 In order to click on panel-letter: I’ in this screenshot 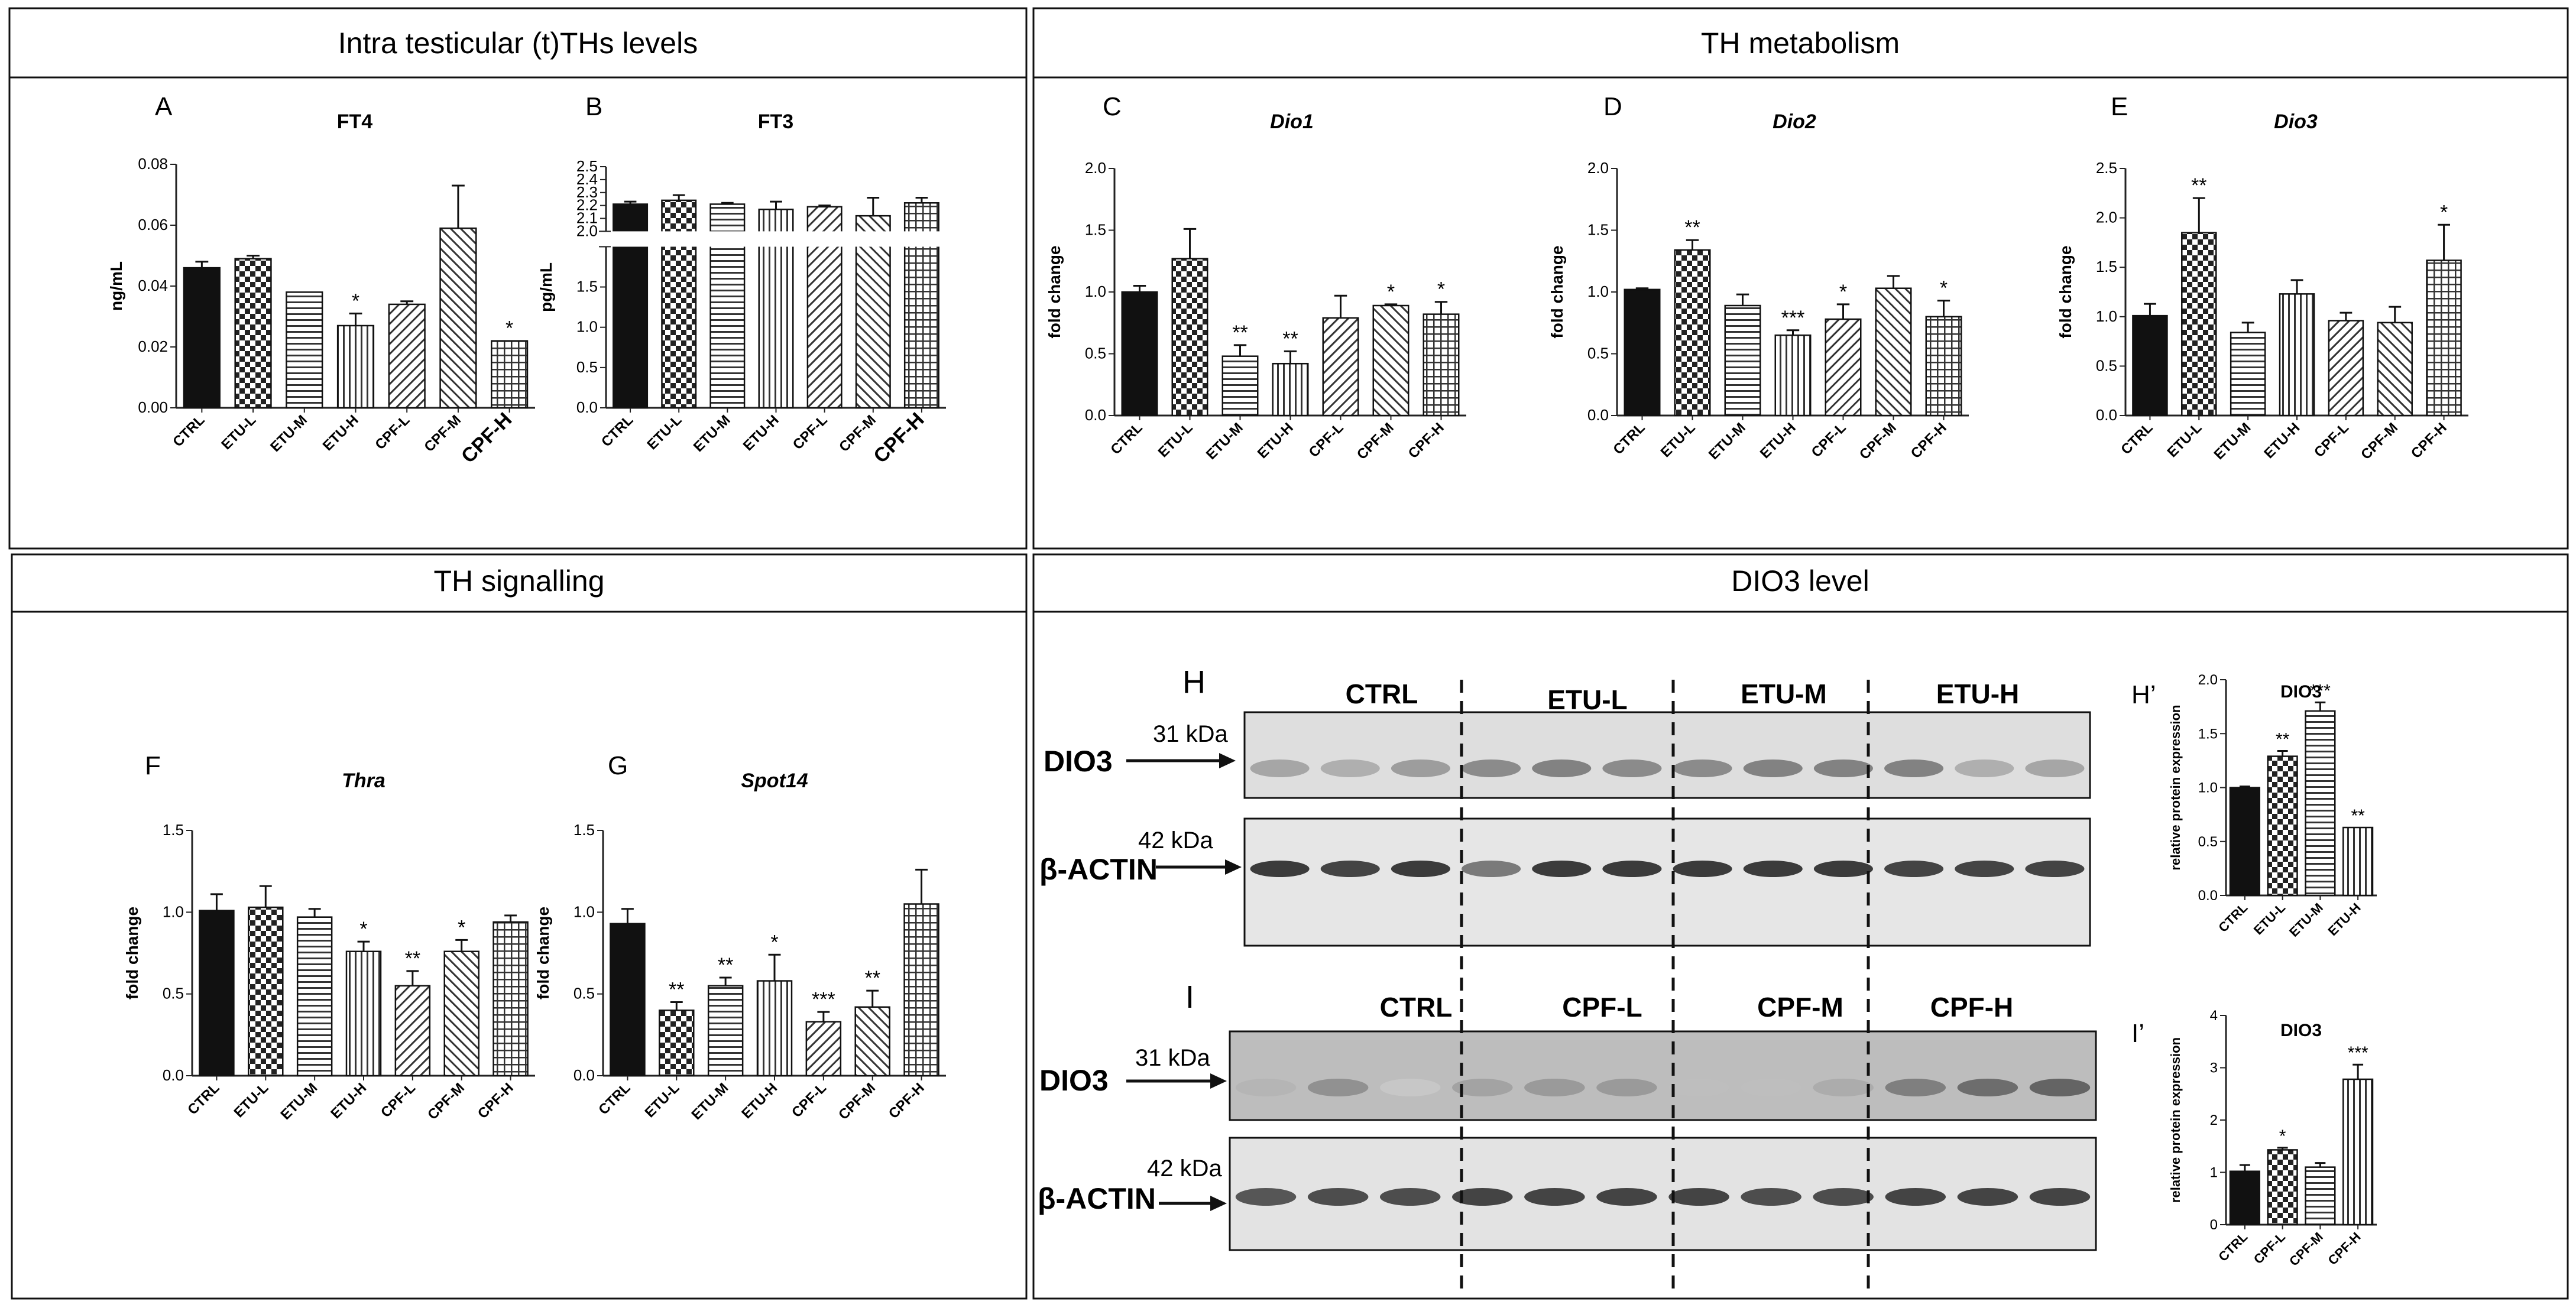, I will do `click(2137, 1033)`.